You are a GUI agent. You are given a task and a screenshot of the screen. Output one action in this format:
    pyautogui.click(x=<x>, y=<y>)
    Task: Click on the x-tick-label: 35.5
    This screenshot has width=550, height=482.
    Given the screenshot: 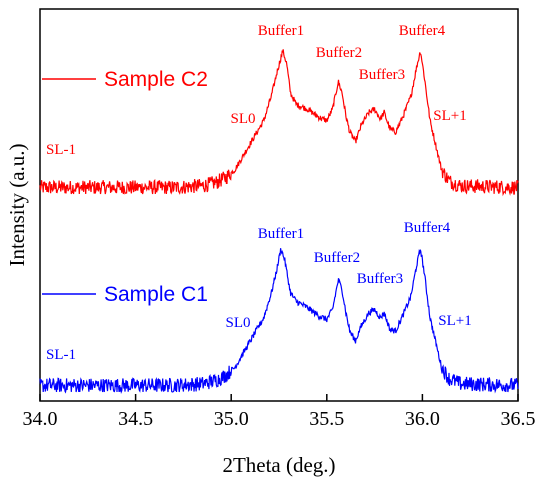 What is the action you would take?
    pyautogui.click(x=326, y=419)
    